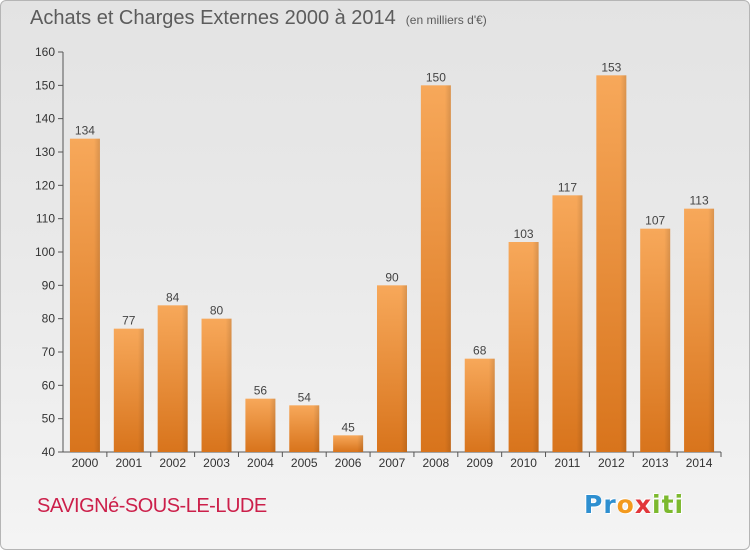  I want to click on commune-name: SAVIGNé-SOUS-LE-LUDE, so click(152, 506).